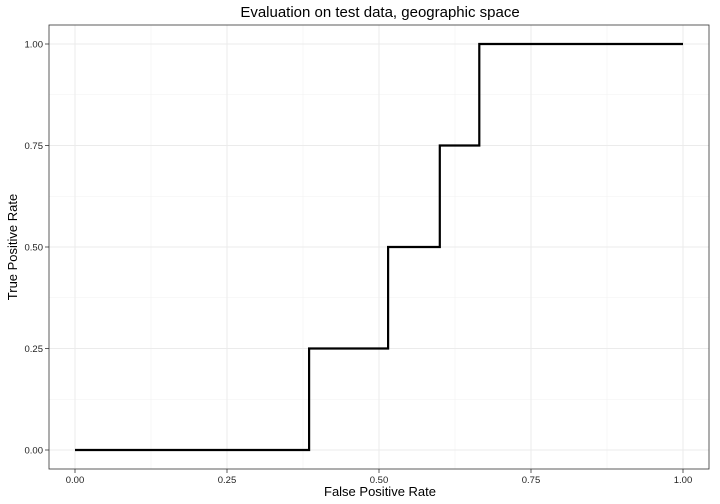 The image size is (720, 504). I want to click on y-tick-label: 0.75, so click(34, 146).